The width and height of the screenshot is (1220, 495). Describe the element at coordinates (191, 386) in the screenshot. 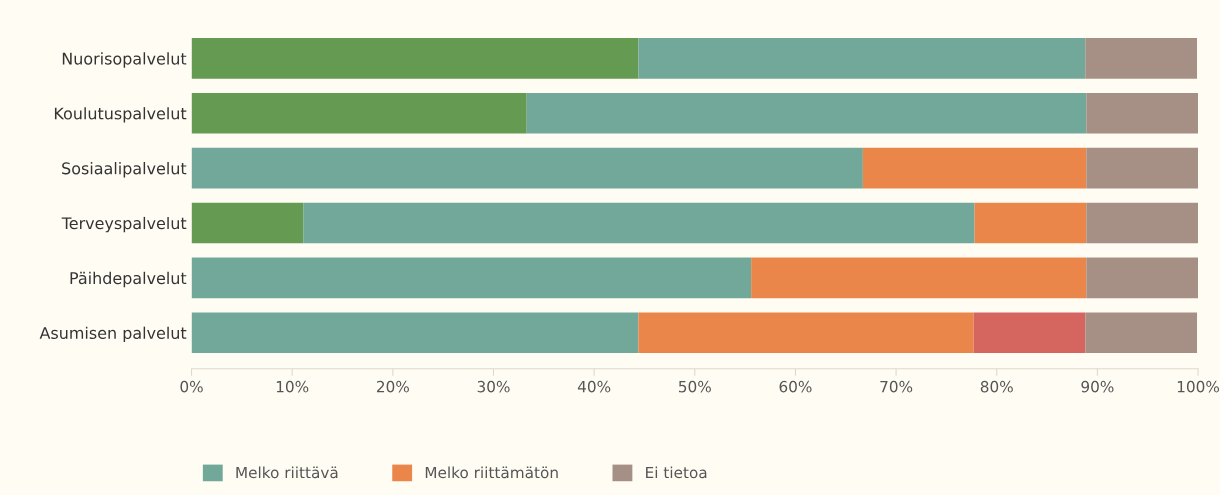

I see `x-tick-label: 0%` at that location.